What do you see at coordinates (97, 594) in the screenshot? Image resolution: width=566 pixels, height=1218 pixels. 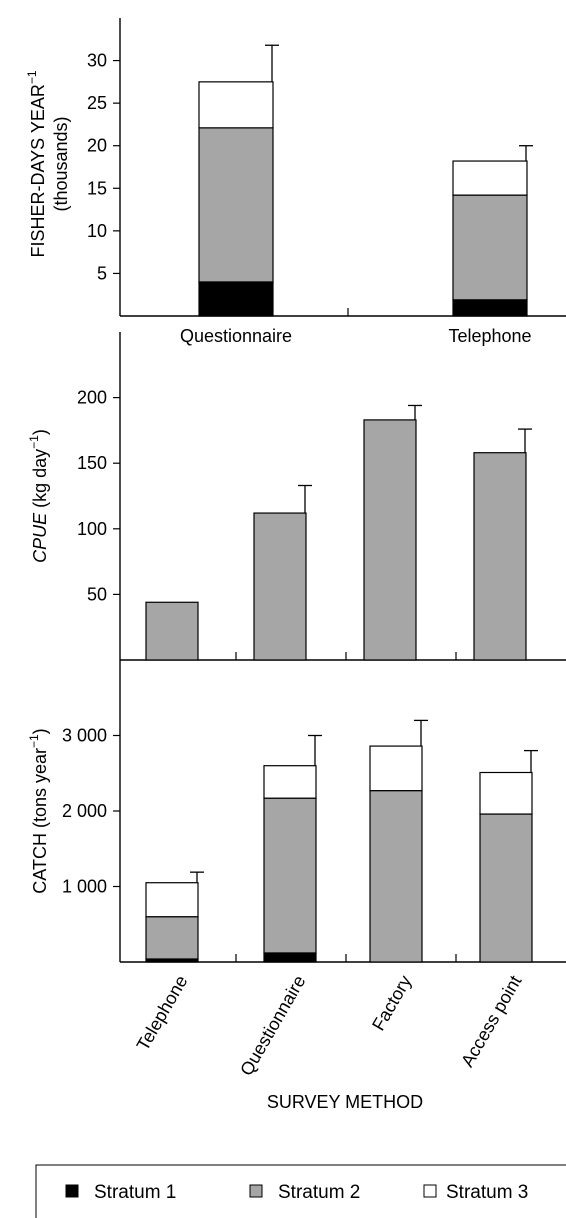 I see `cpue-y-tick-label: 50` at bounding box center [97, 594].